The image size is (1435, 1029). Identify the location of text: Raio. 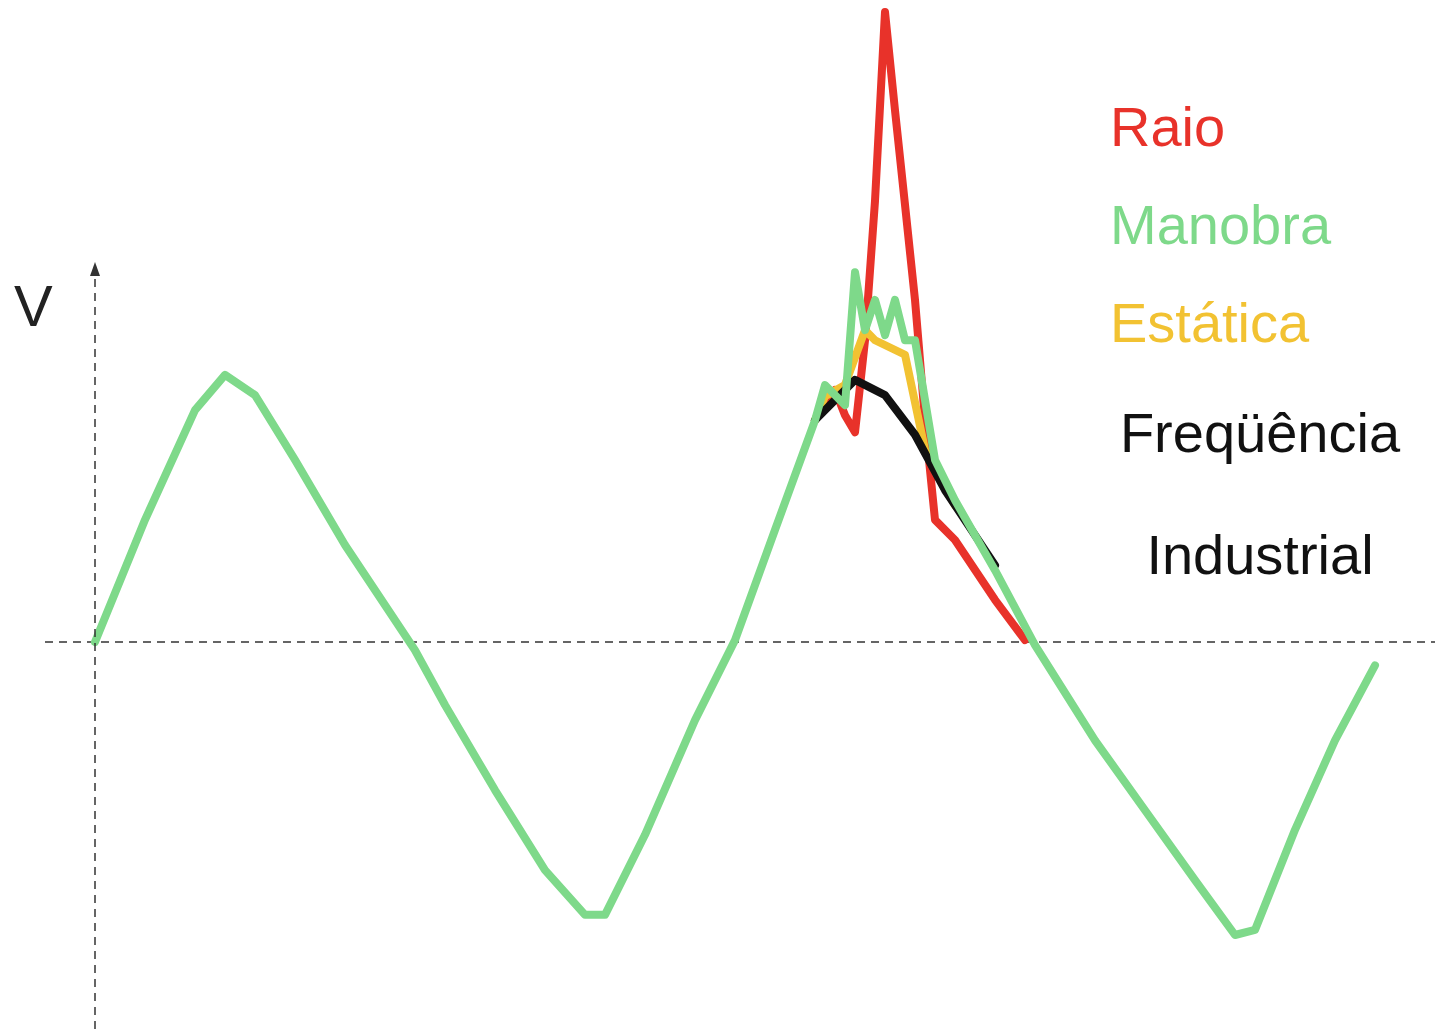
(1168, 127).